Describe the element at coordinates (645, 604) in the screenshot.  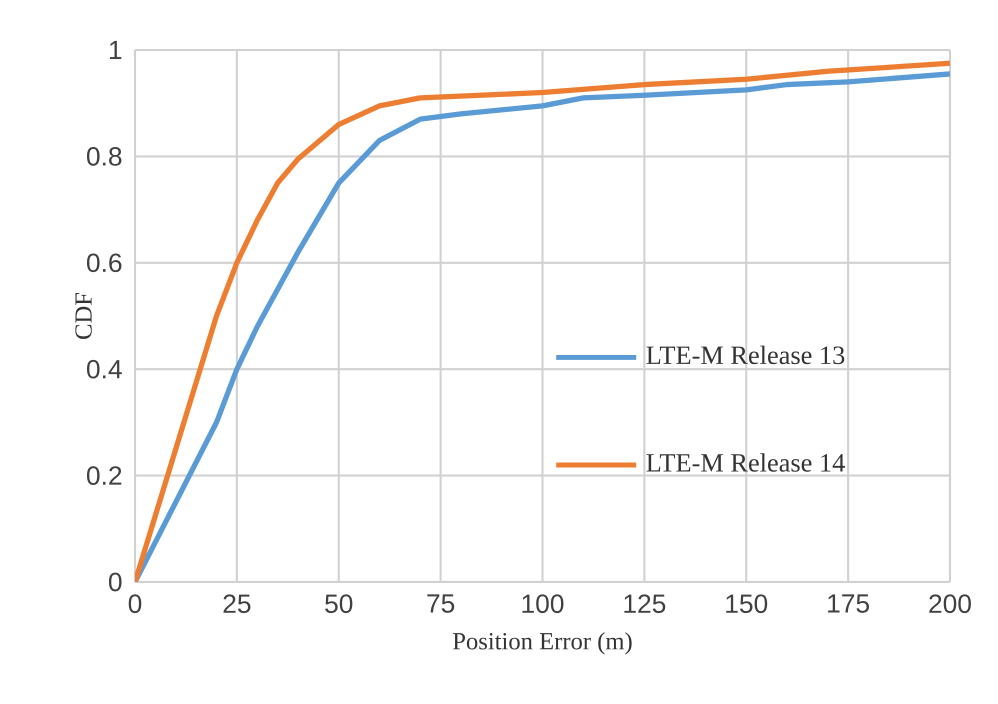
I see `x-tick-label: 125` at that location.